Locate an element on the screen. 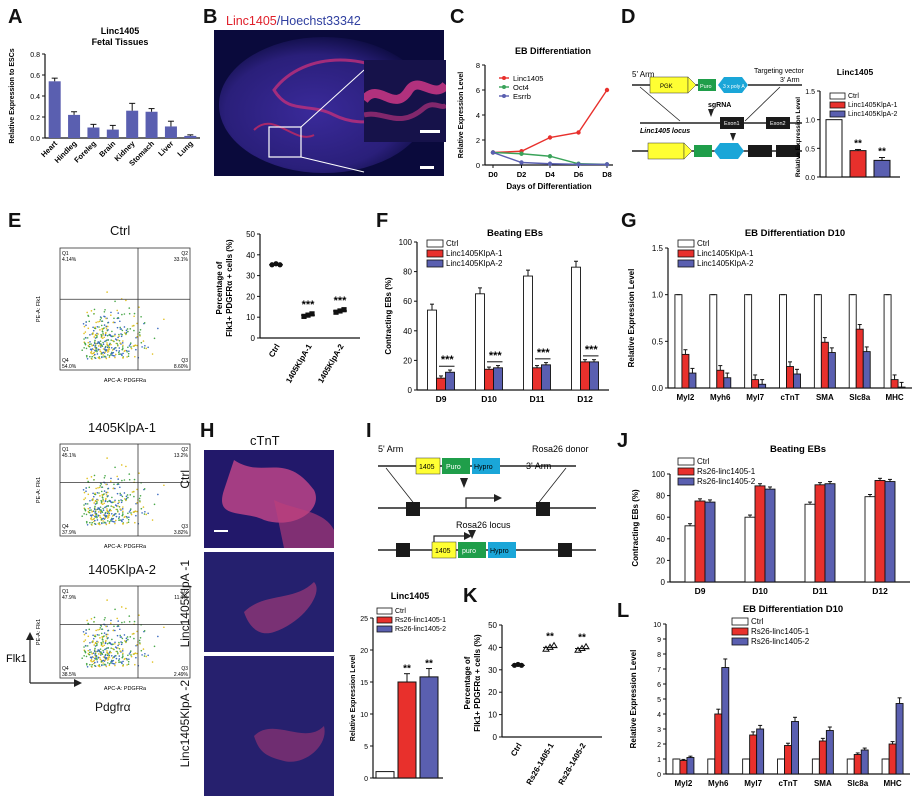 This screenshot has height=802, width=923. panel-d-polya-box is located at coordinates (733, 85).